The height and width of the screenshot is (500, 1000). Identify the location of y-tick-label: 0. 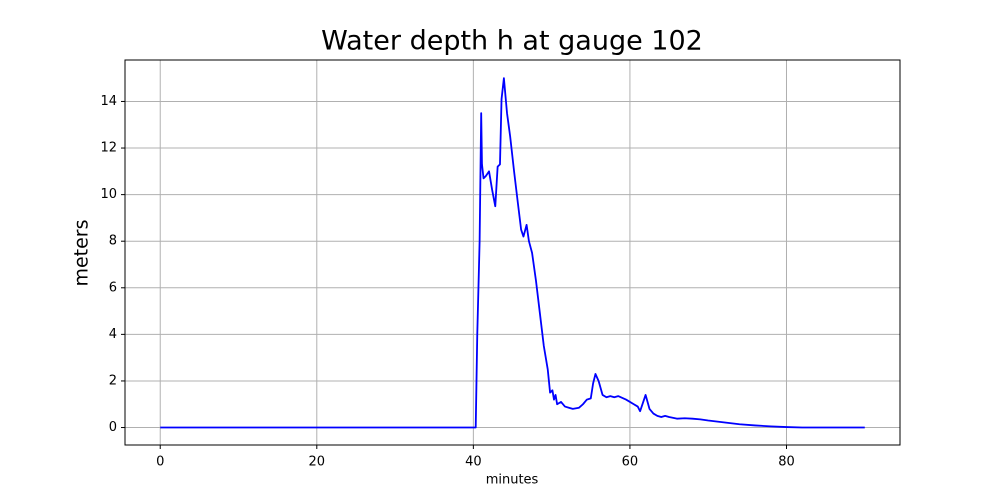
(113, 427).